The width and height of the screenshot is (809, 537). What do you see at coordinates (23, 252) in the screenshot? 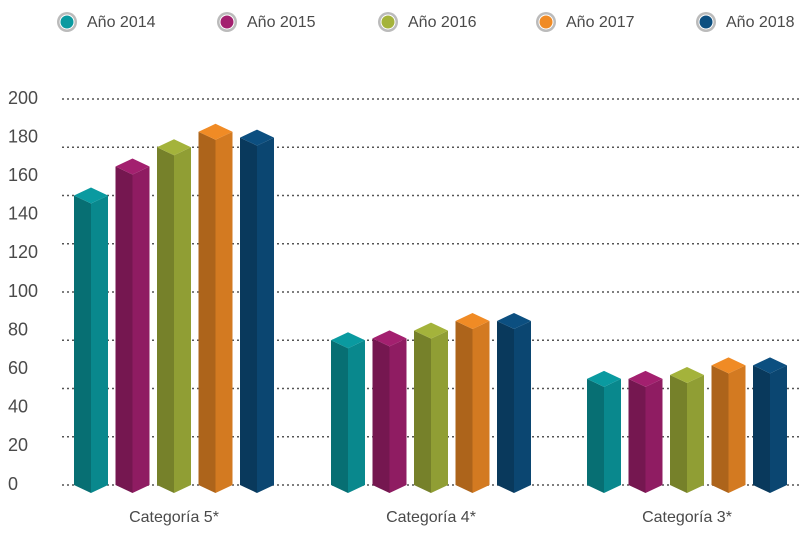
I see `y-tick-label: 120` at bounding box center [23, 252].